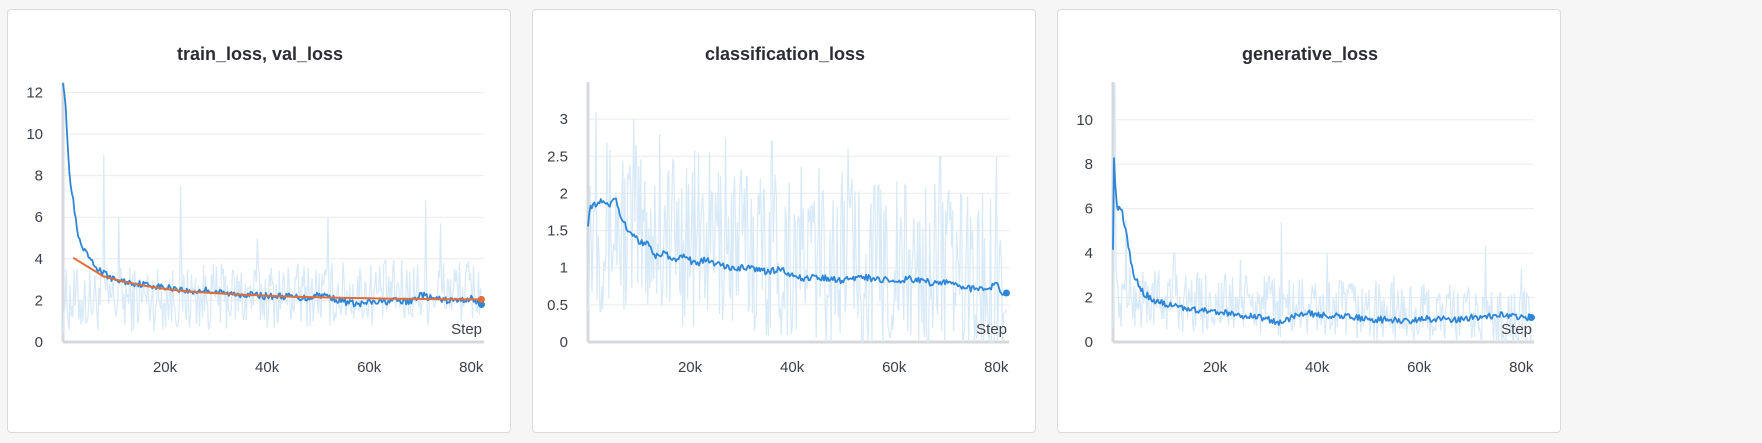 Image resolution: width=1762 pixels, height=443 pixels. Describe the element at coordinates (557, 231) in the screenshot. I see `y-tick-label: 1.5` at that location.